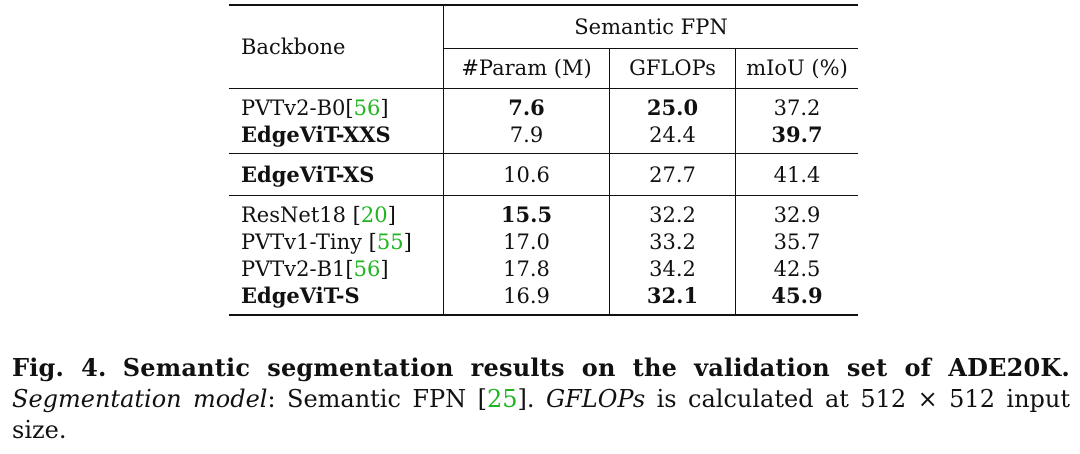 Image resolution: width=1080 pixels, height=454 pixels. What do you see at coordinates (672, 268) in the screenshot?
I see `cell-gflops: 34.2` at bounding box center [672, 268].